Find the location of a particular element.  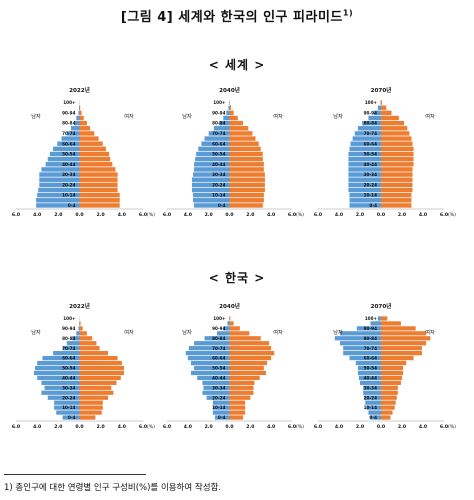

age-tick-label-4-6: 60-64 is located at coordinates (68, 358).